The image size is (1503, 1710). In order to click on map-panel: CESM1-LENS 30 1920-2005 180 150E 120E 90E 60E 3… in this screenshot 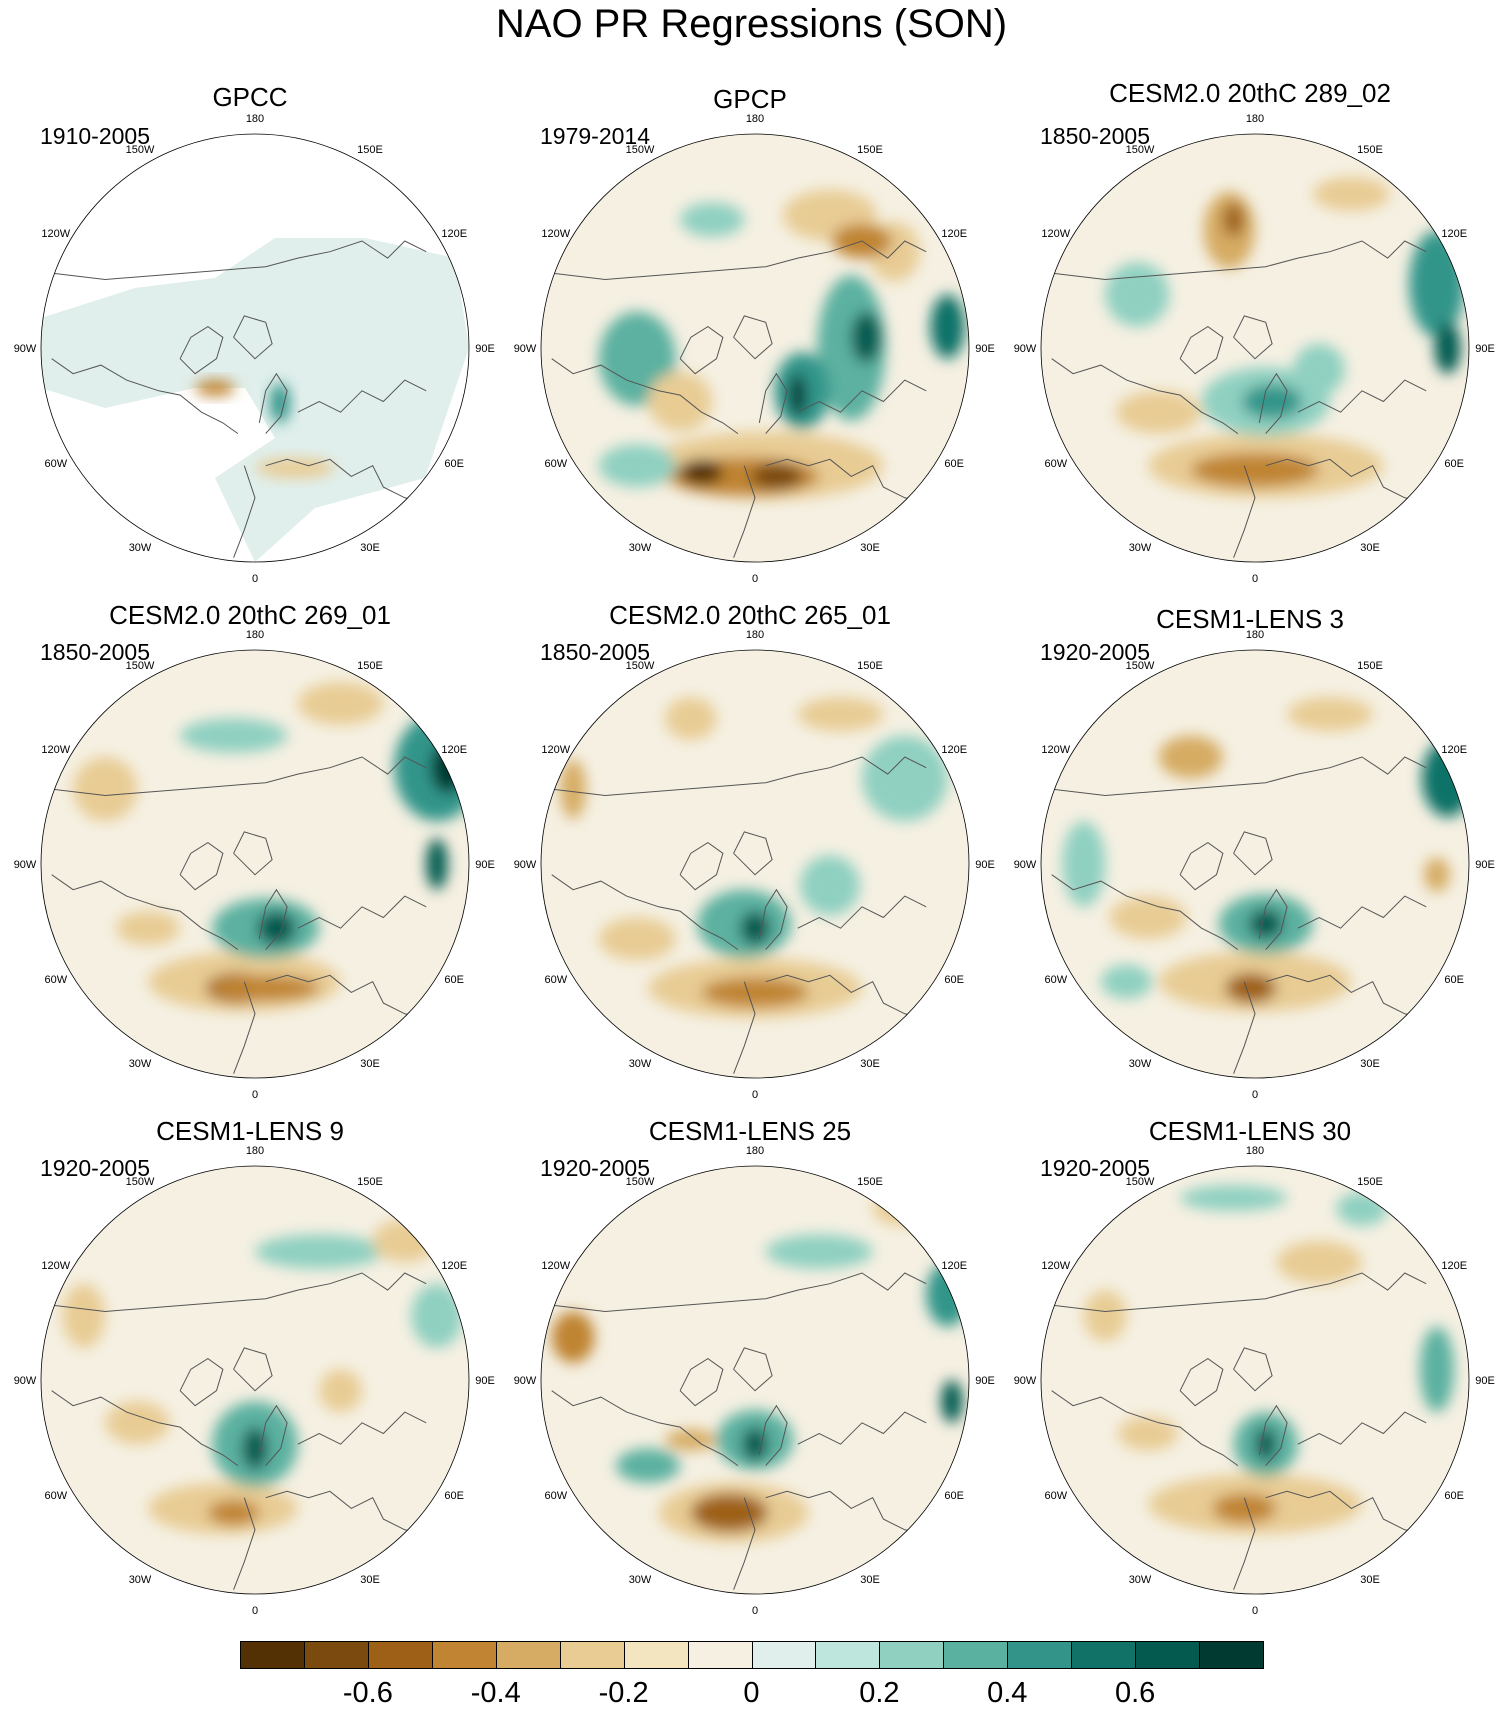, I will do `click(1250, 1365)`.